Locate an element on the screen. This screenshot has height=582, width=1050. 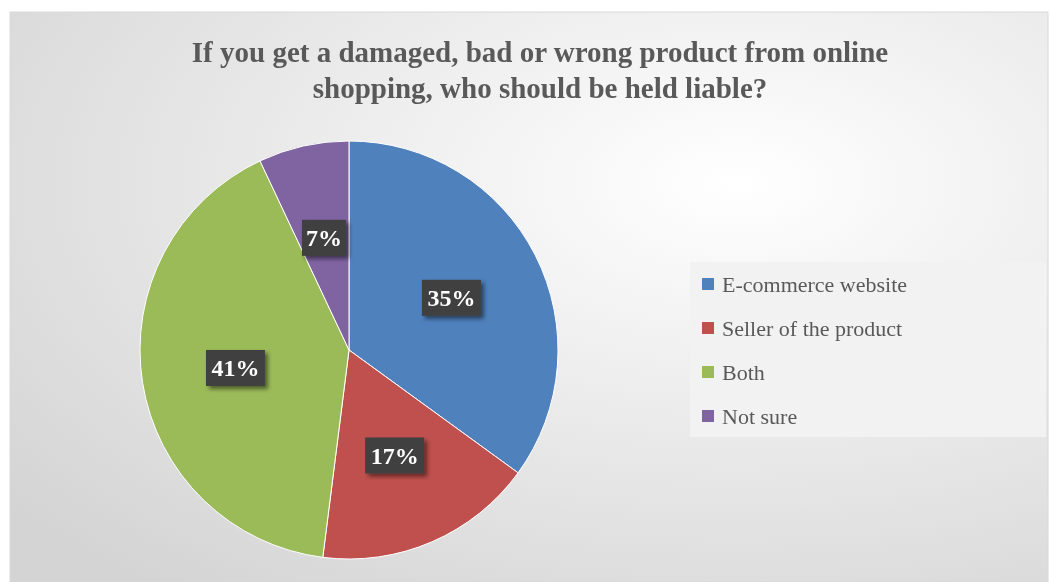
legend-label: Seller of the product is located at coordinates (812, 328).